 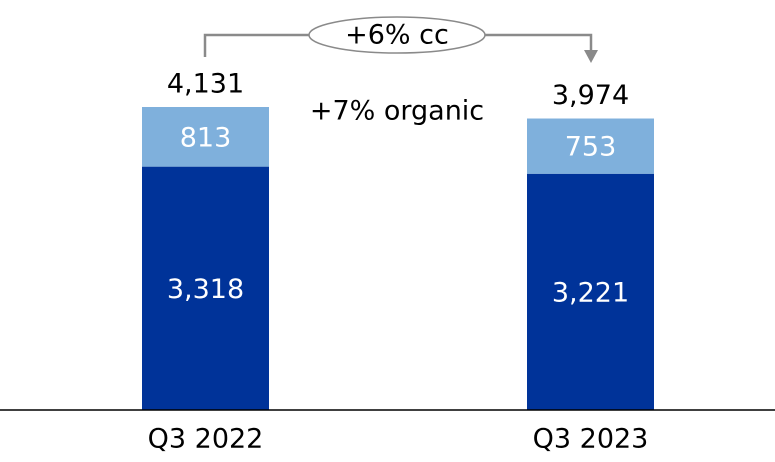 I want to click on value-label: 3,318, so click(x=205, y=289).